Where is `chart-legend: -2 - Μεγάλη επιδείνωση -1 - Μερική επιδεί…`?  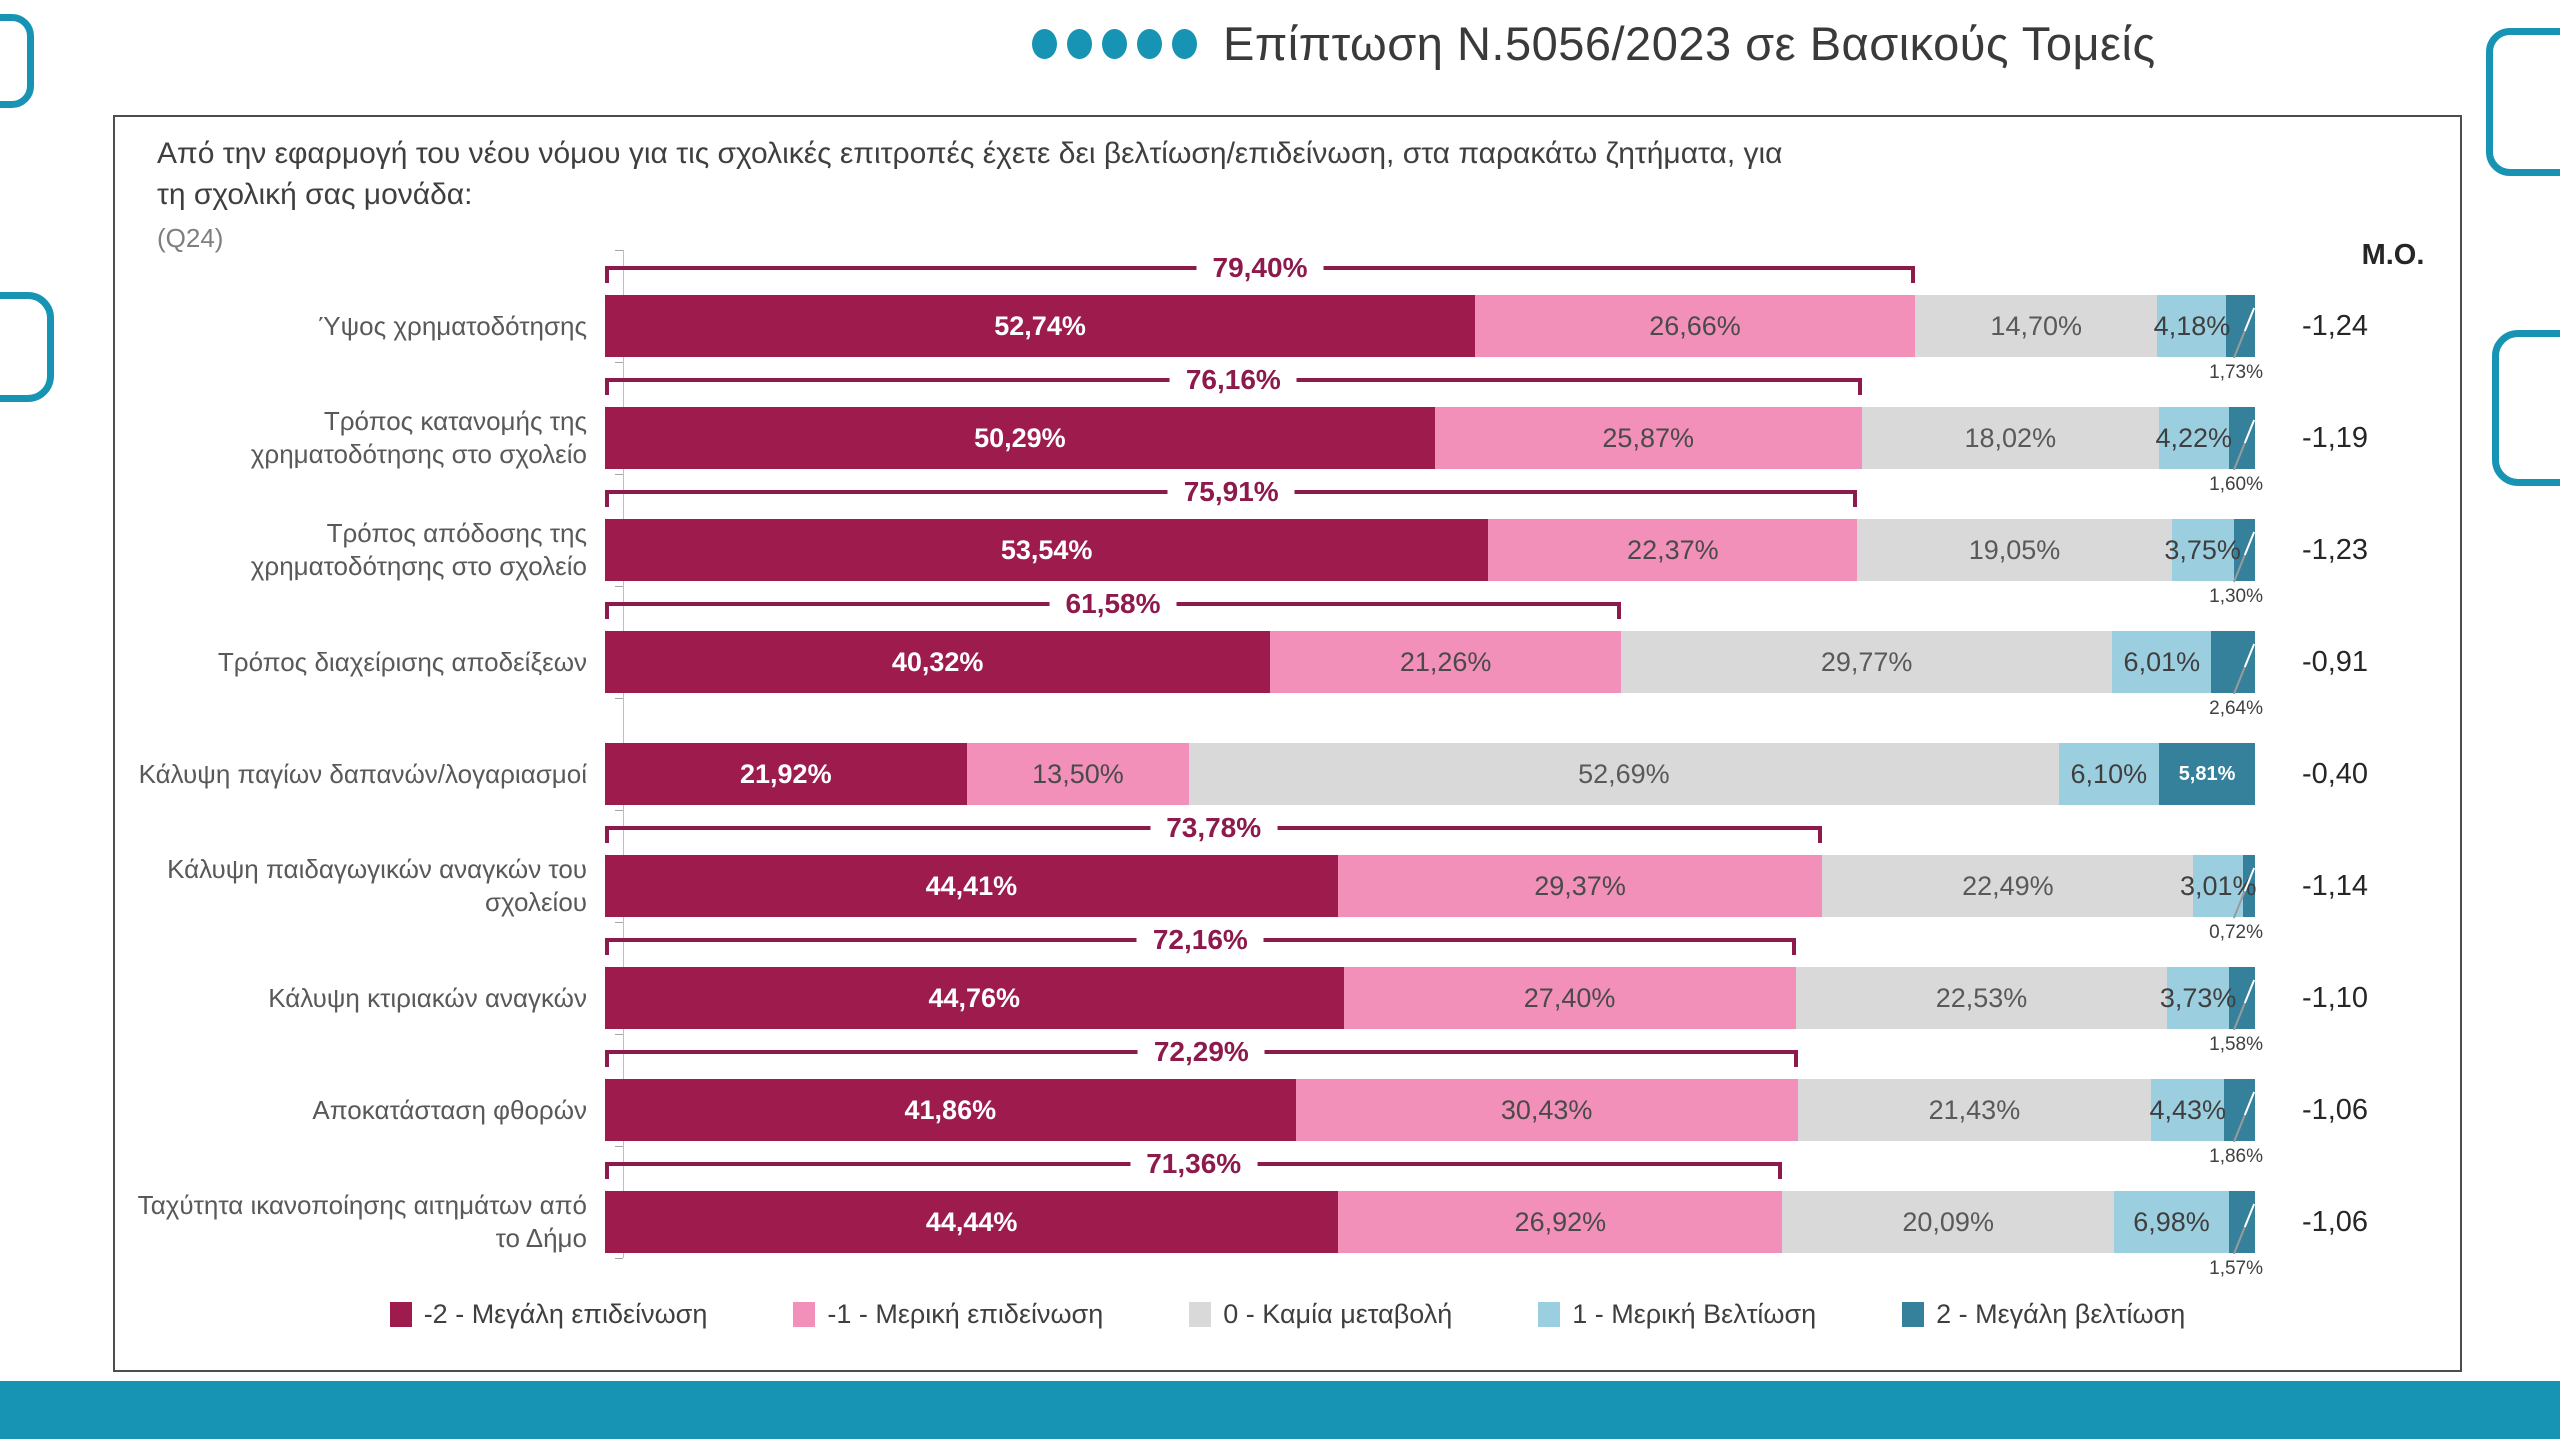
chart-legend: -2 - Μεγάλη επιδείνωση -1 - Μερική επιδεί… is located at coordinates (1287, 1314).